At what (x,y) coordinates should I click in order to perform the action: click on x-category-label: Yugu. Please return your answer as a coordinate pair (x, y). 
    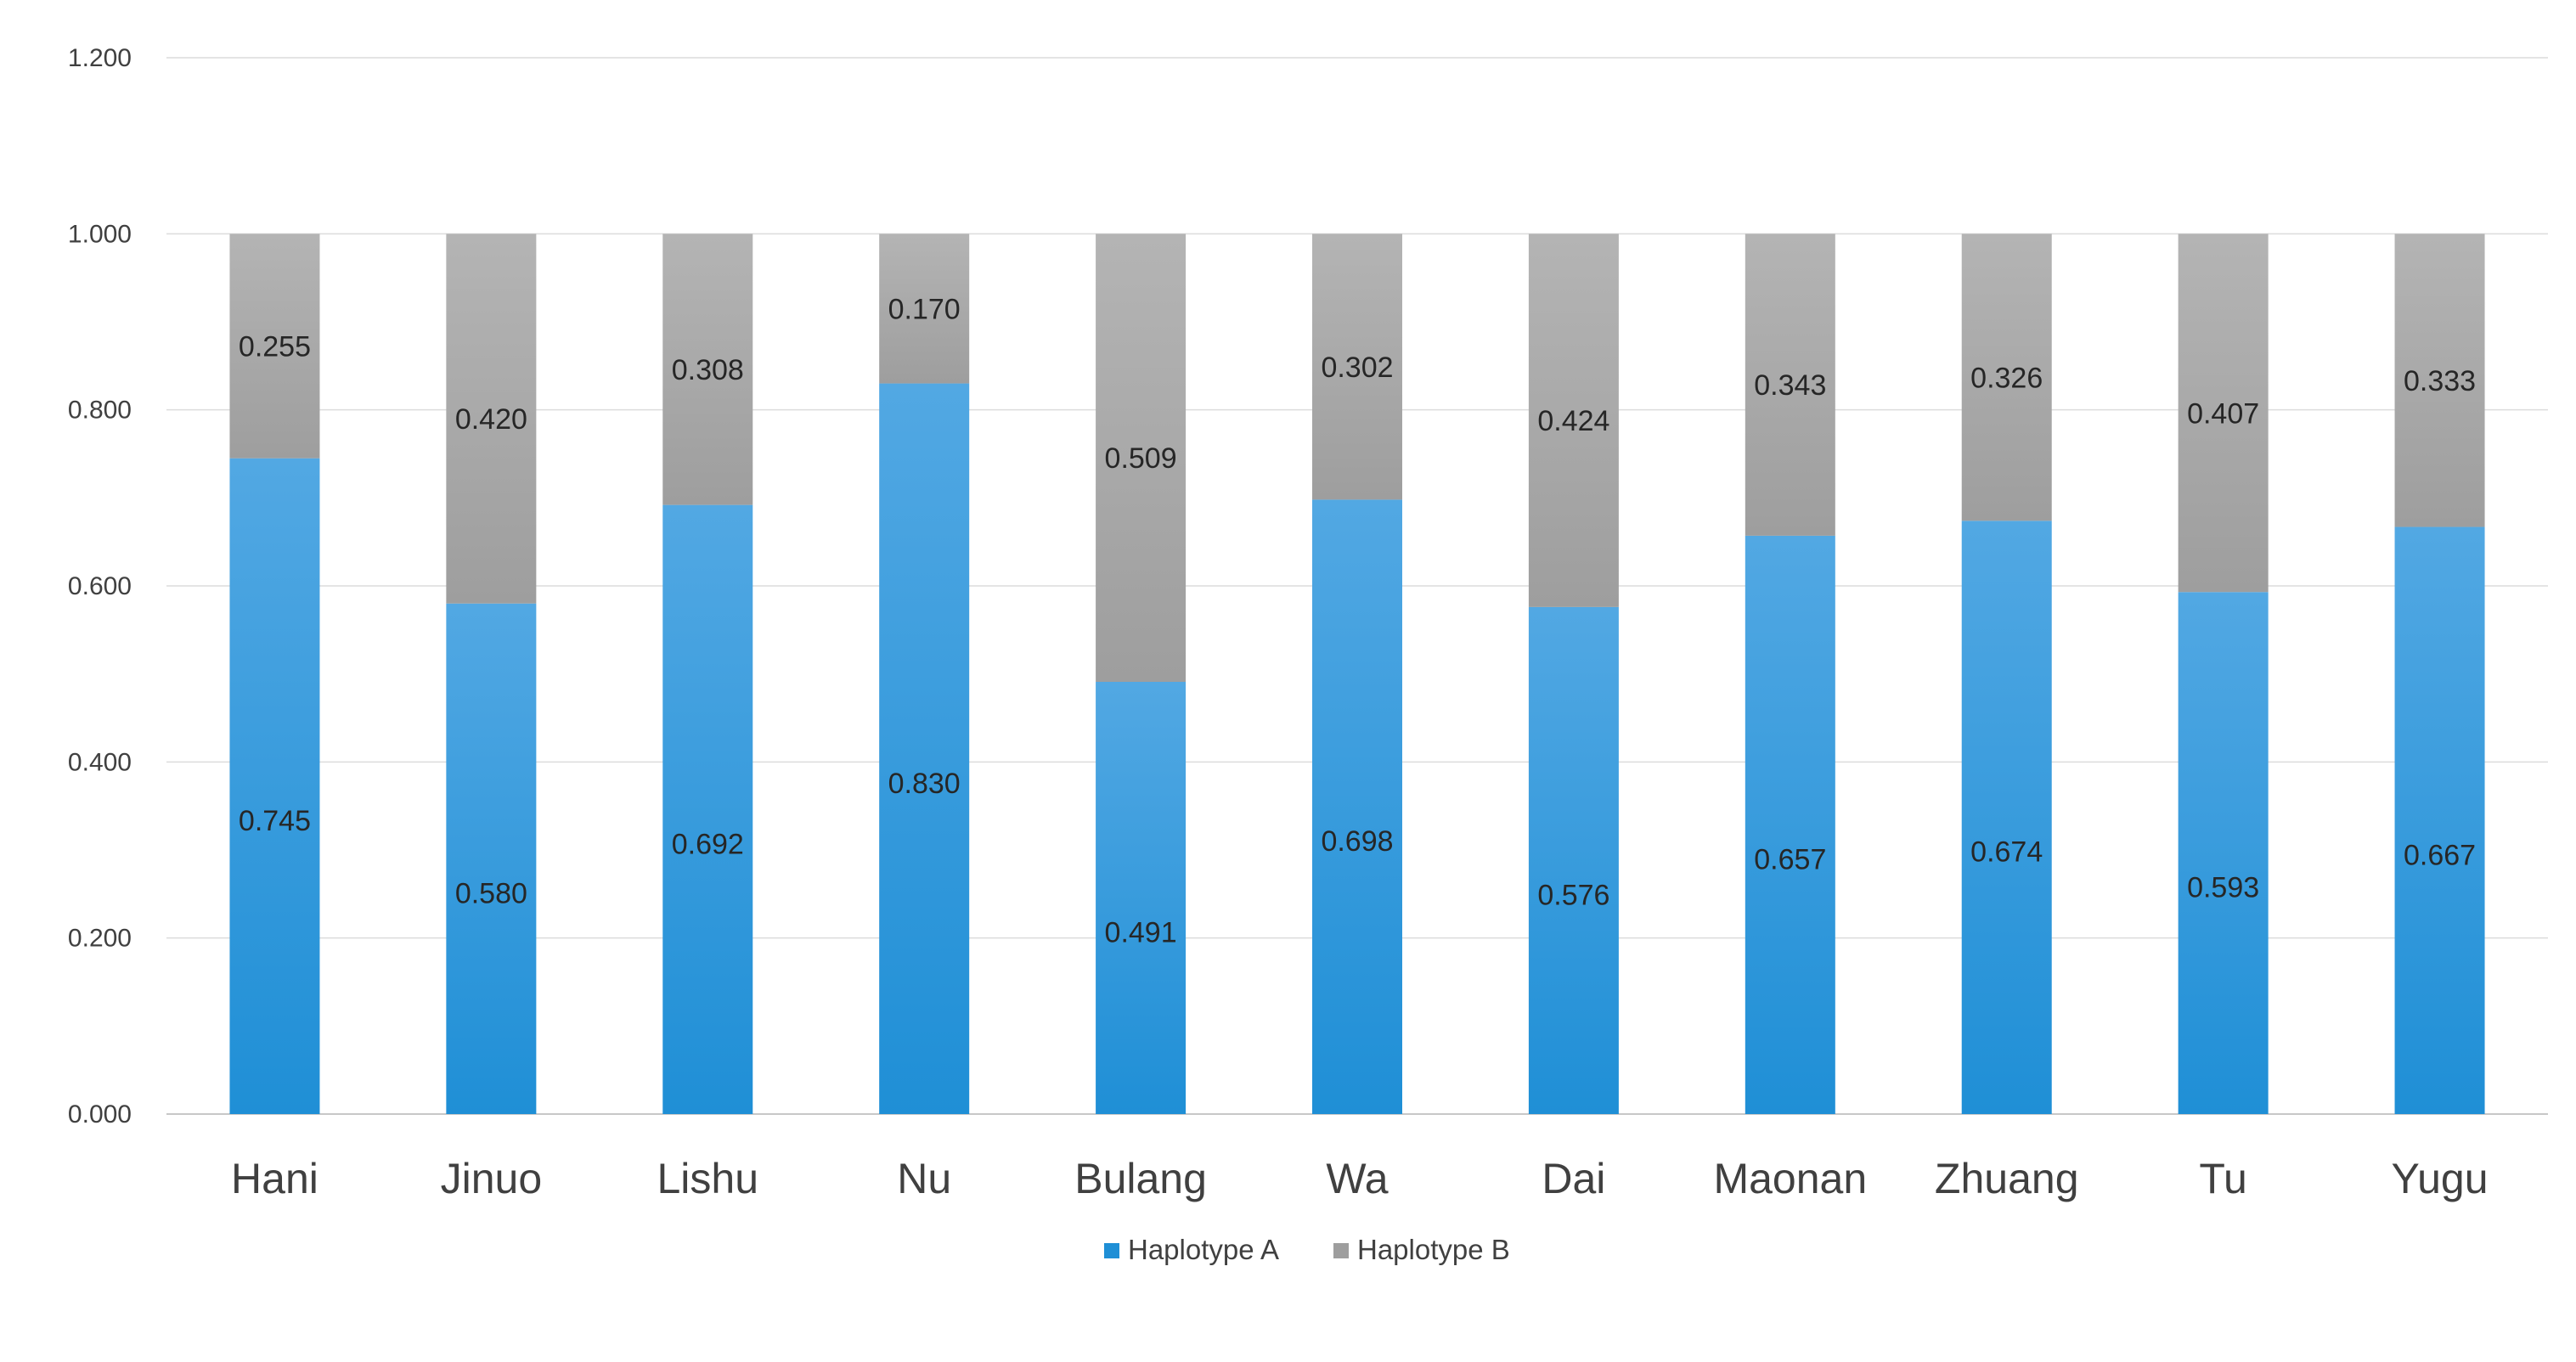
    Looking at the image, I should click on (2440, 1179).